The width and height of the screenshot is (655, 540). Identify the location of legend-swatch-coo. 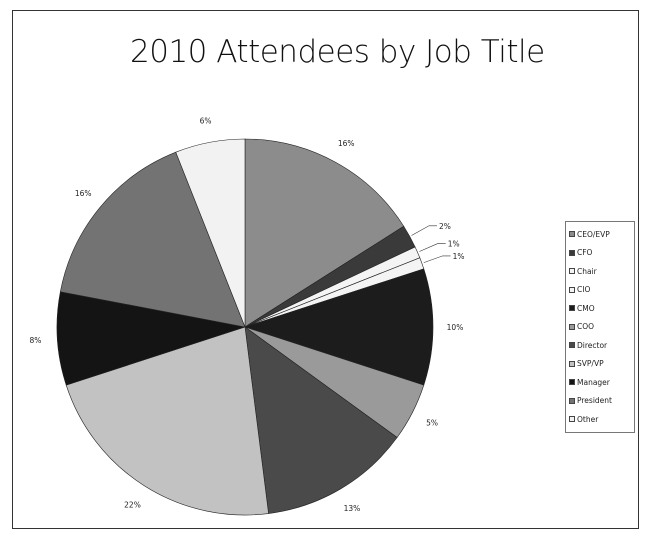
(572, 326).